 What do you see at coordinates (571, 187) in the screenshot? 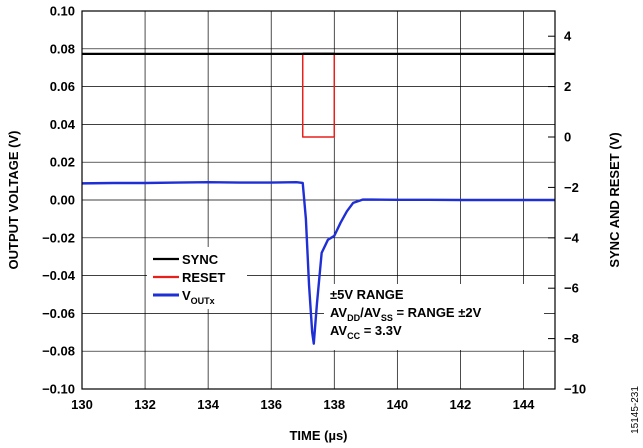
I see `y2-tick-label: −2` at bounding box center [571, 187].